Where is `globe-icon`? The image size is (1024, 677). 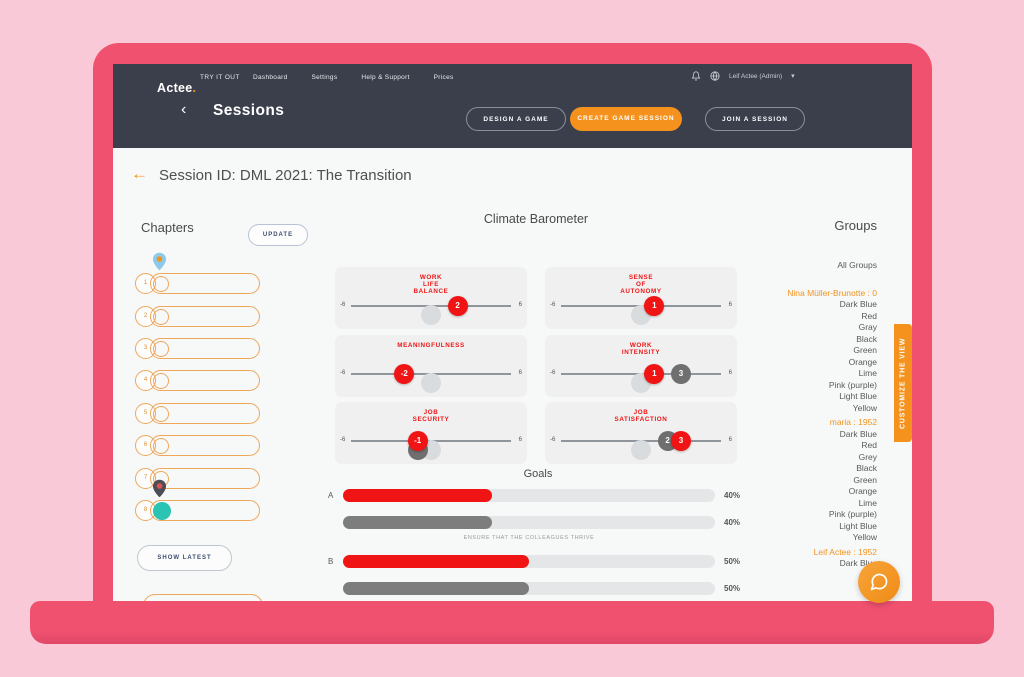 globe-icon is located at coordinates (715, 76).